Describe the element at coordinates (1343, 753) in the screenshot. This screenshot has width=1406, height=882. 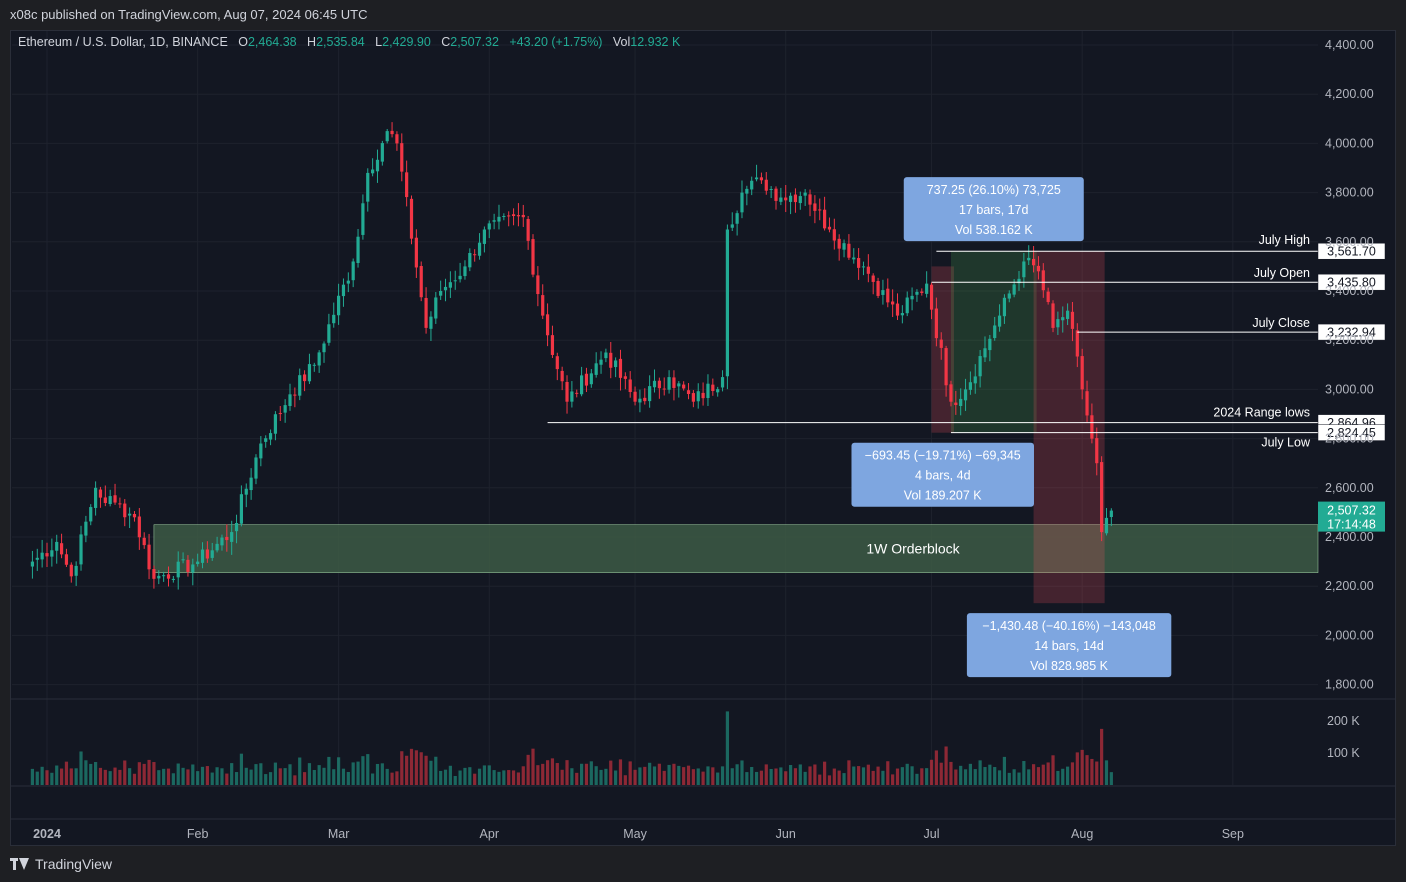
I see `volume-tick-label: 100 K` at that location.